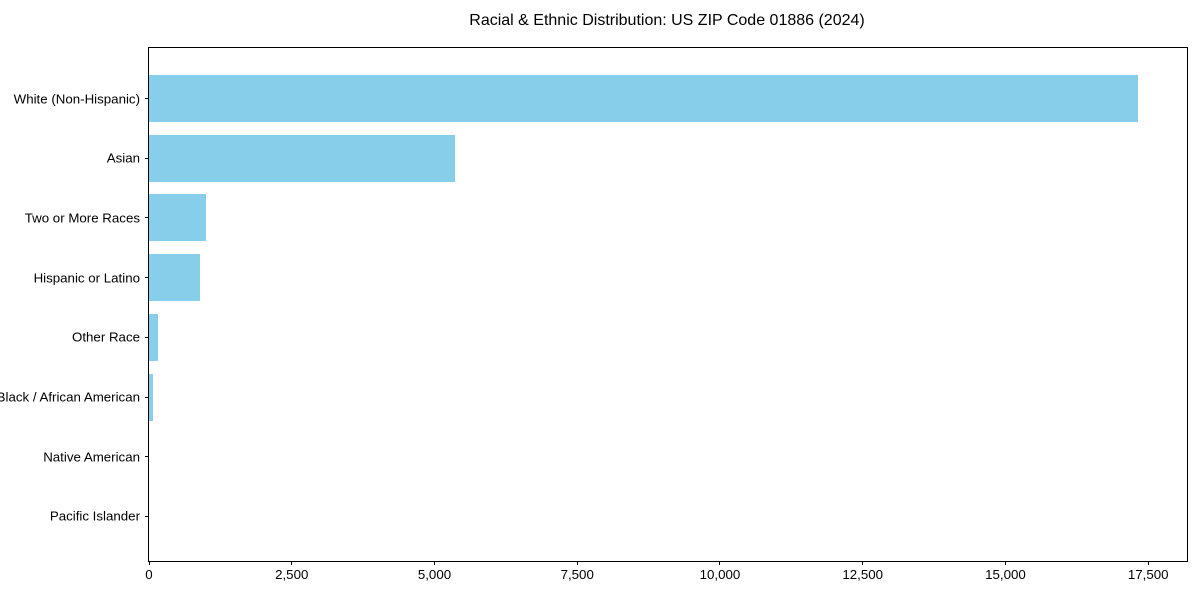 The width and height of the screenshot is (1200, 600). Describe the element at coordinates (292, 574) in the screenshot. I see `x-axis-tick-label: 2,500` at that location.